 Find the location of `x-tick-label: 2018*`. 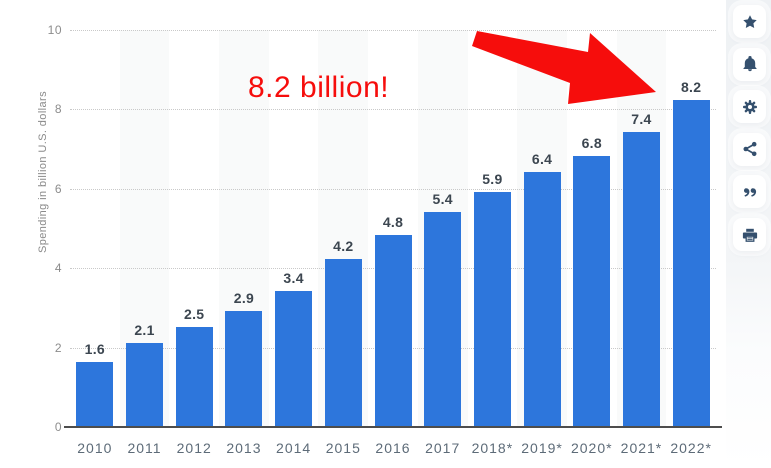

x-tick-label: 2018* is located at coordinates (492, 448).